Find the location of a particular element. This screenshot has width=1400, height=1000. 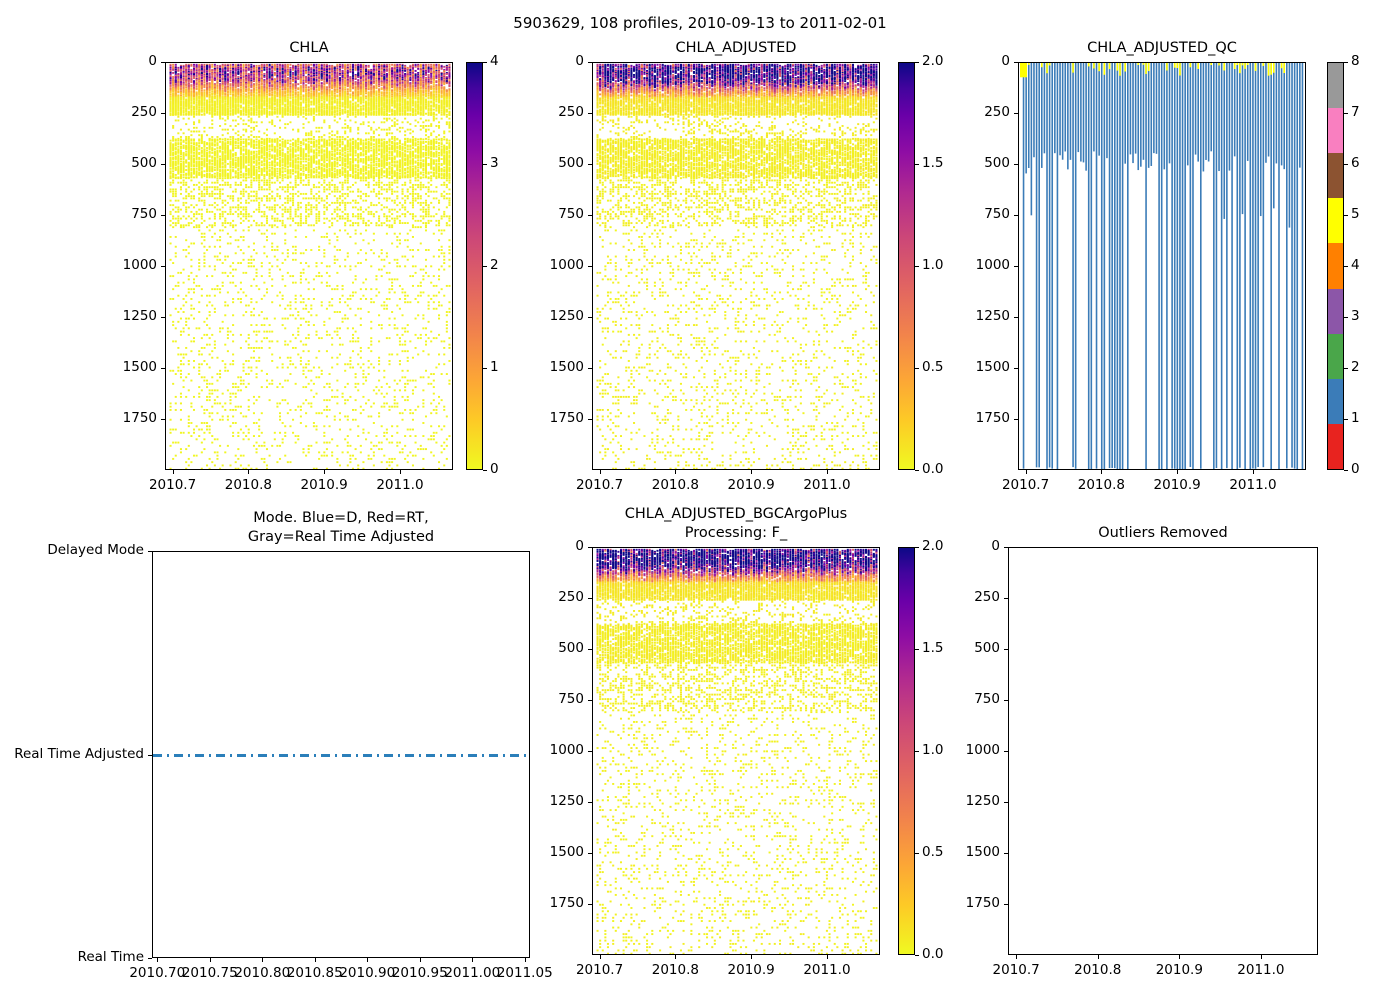

chla-adjusted-xtick-label-1: 2010.8 is located at coordinates (675, 485).